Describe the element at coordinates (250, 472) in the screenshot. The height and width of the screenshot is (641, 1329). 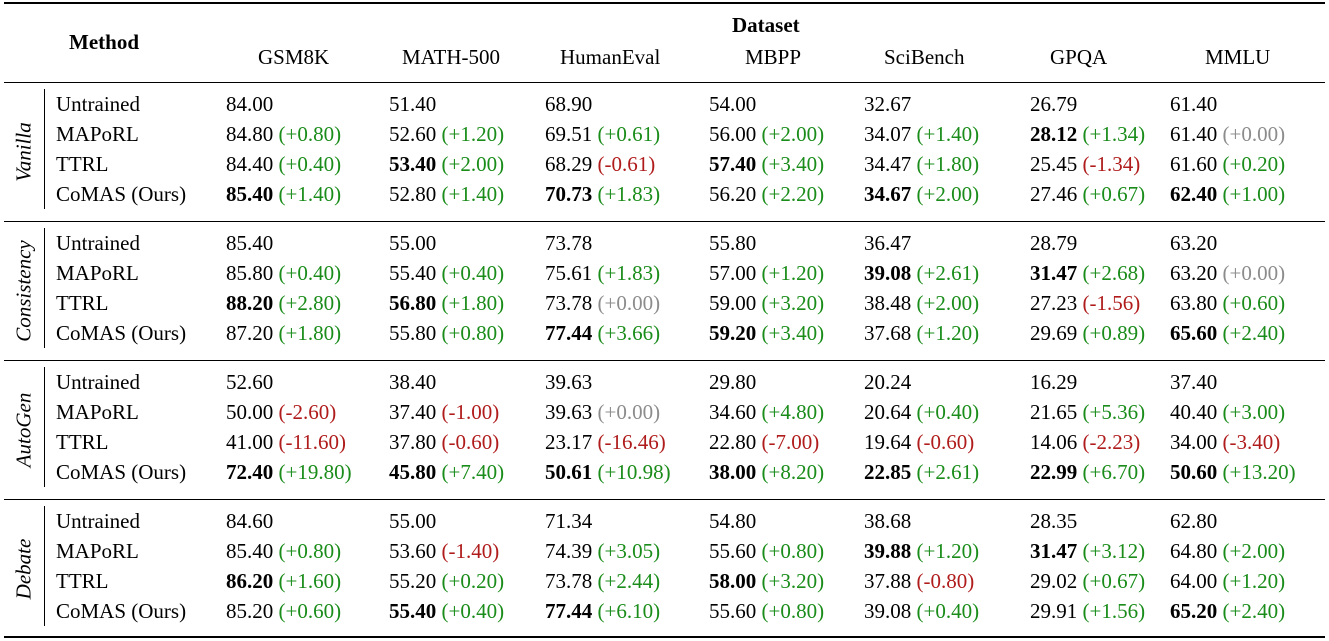
I see `score-value: 72.40` at that location.